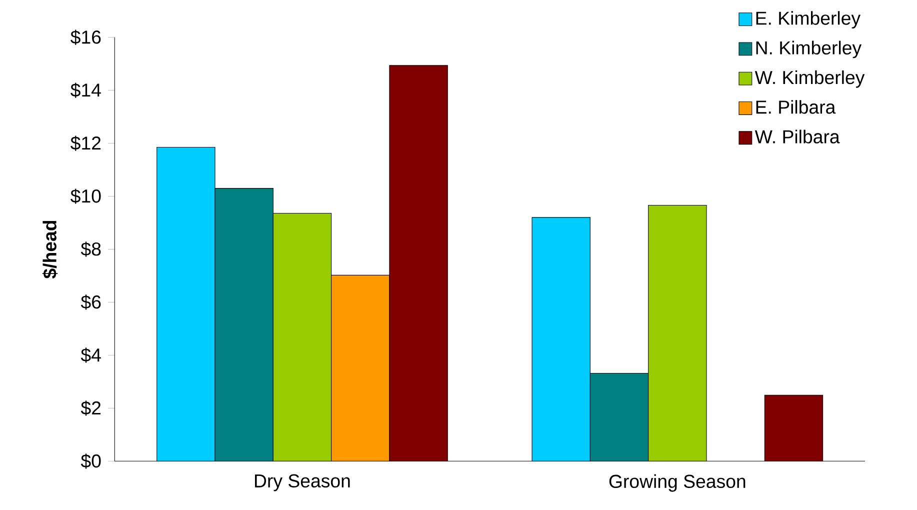  I want to click on y-tick-label: $0, so click(90, 460).